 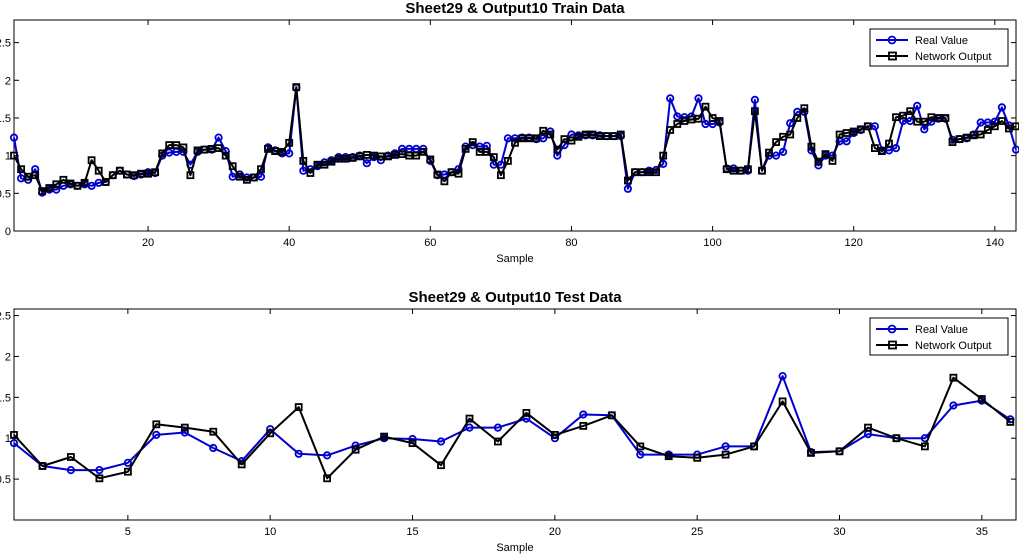 What do you see at coordinates (515, 297) in the screenshot?
I see `chart-title: Sheet29 & Output10 Test Data` at bounding box center [515, 297].